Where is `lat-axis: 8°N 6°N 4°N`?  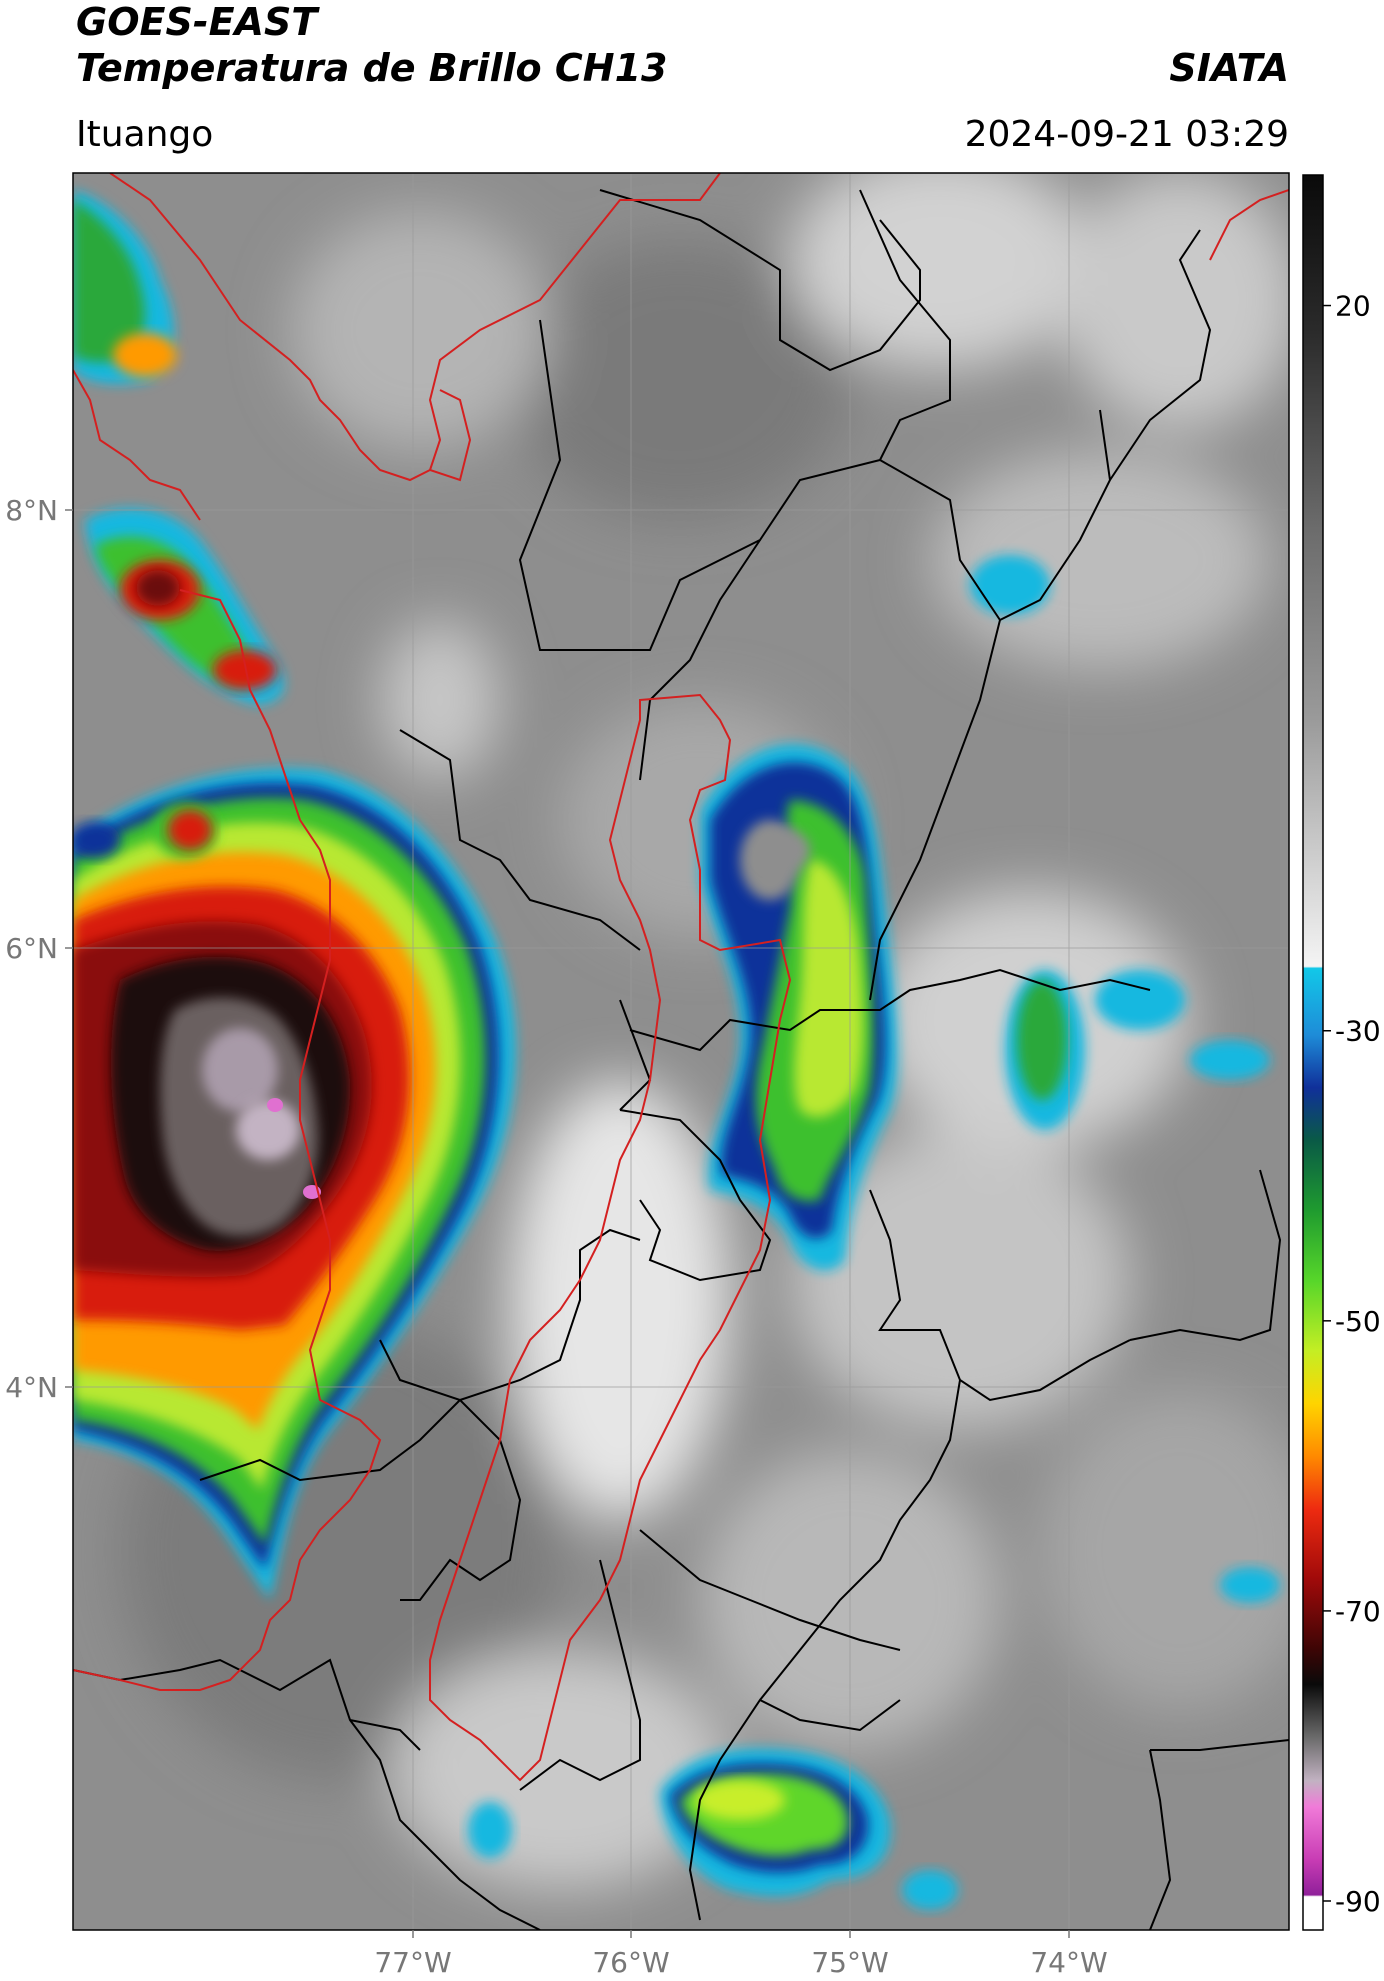
lat-axis: 8°N 6°N 4°N is located at coordinates (39, 949).